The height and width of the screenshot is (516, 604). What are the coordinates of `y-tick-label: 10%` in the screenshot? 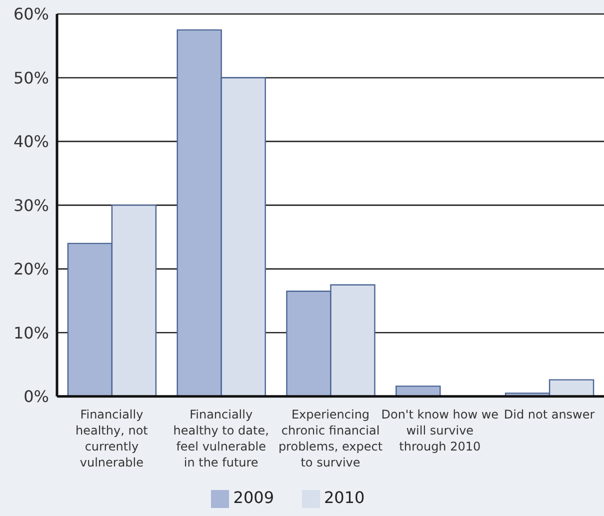 It's located at (31, 332).